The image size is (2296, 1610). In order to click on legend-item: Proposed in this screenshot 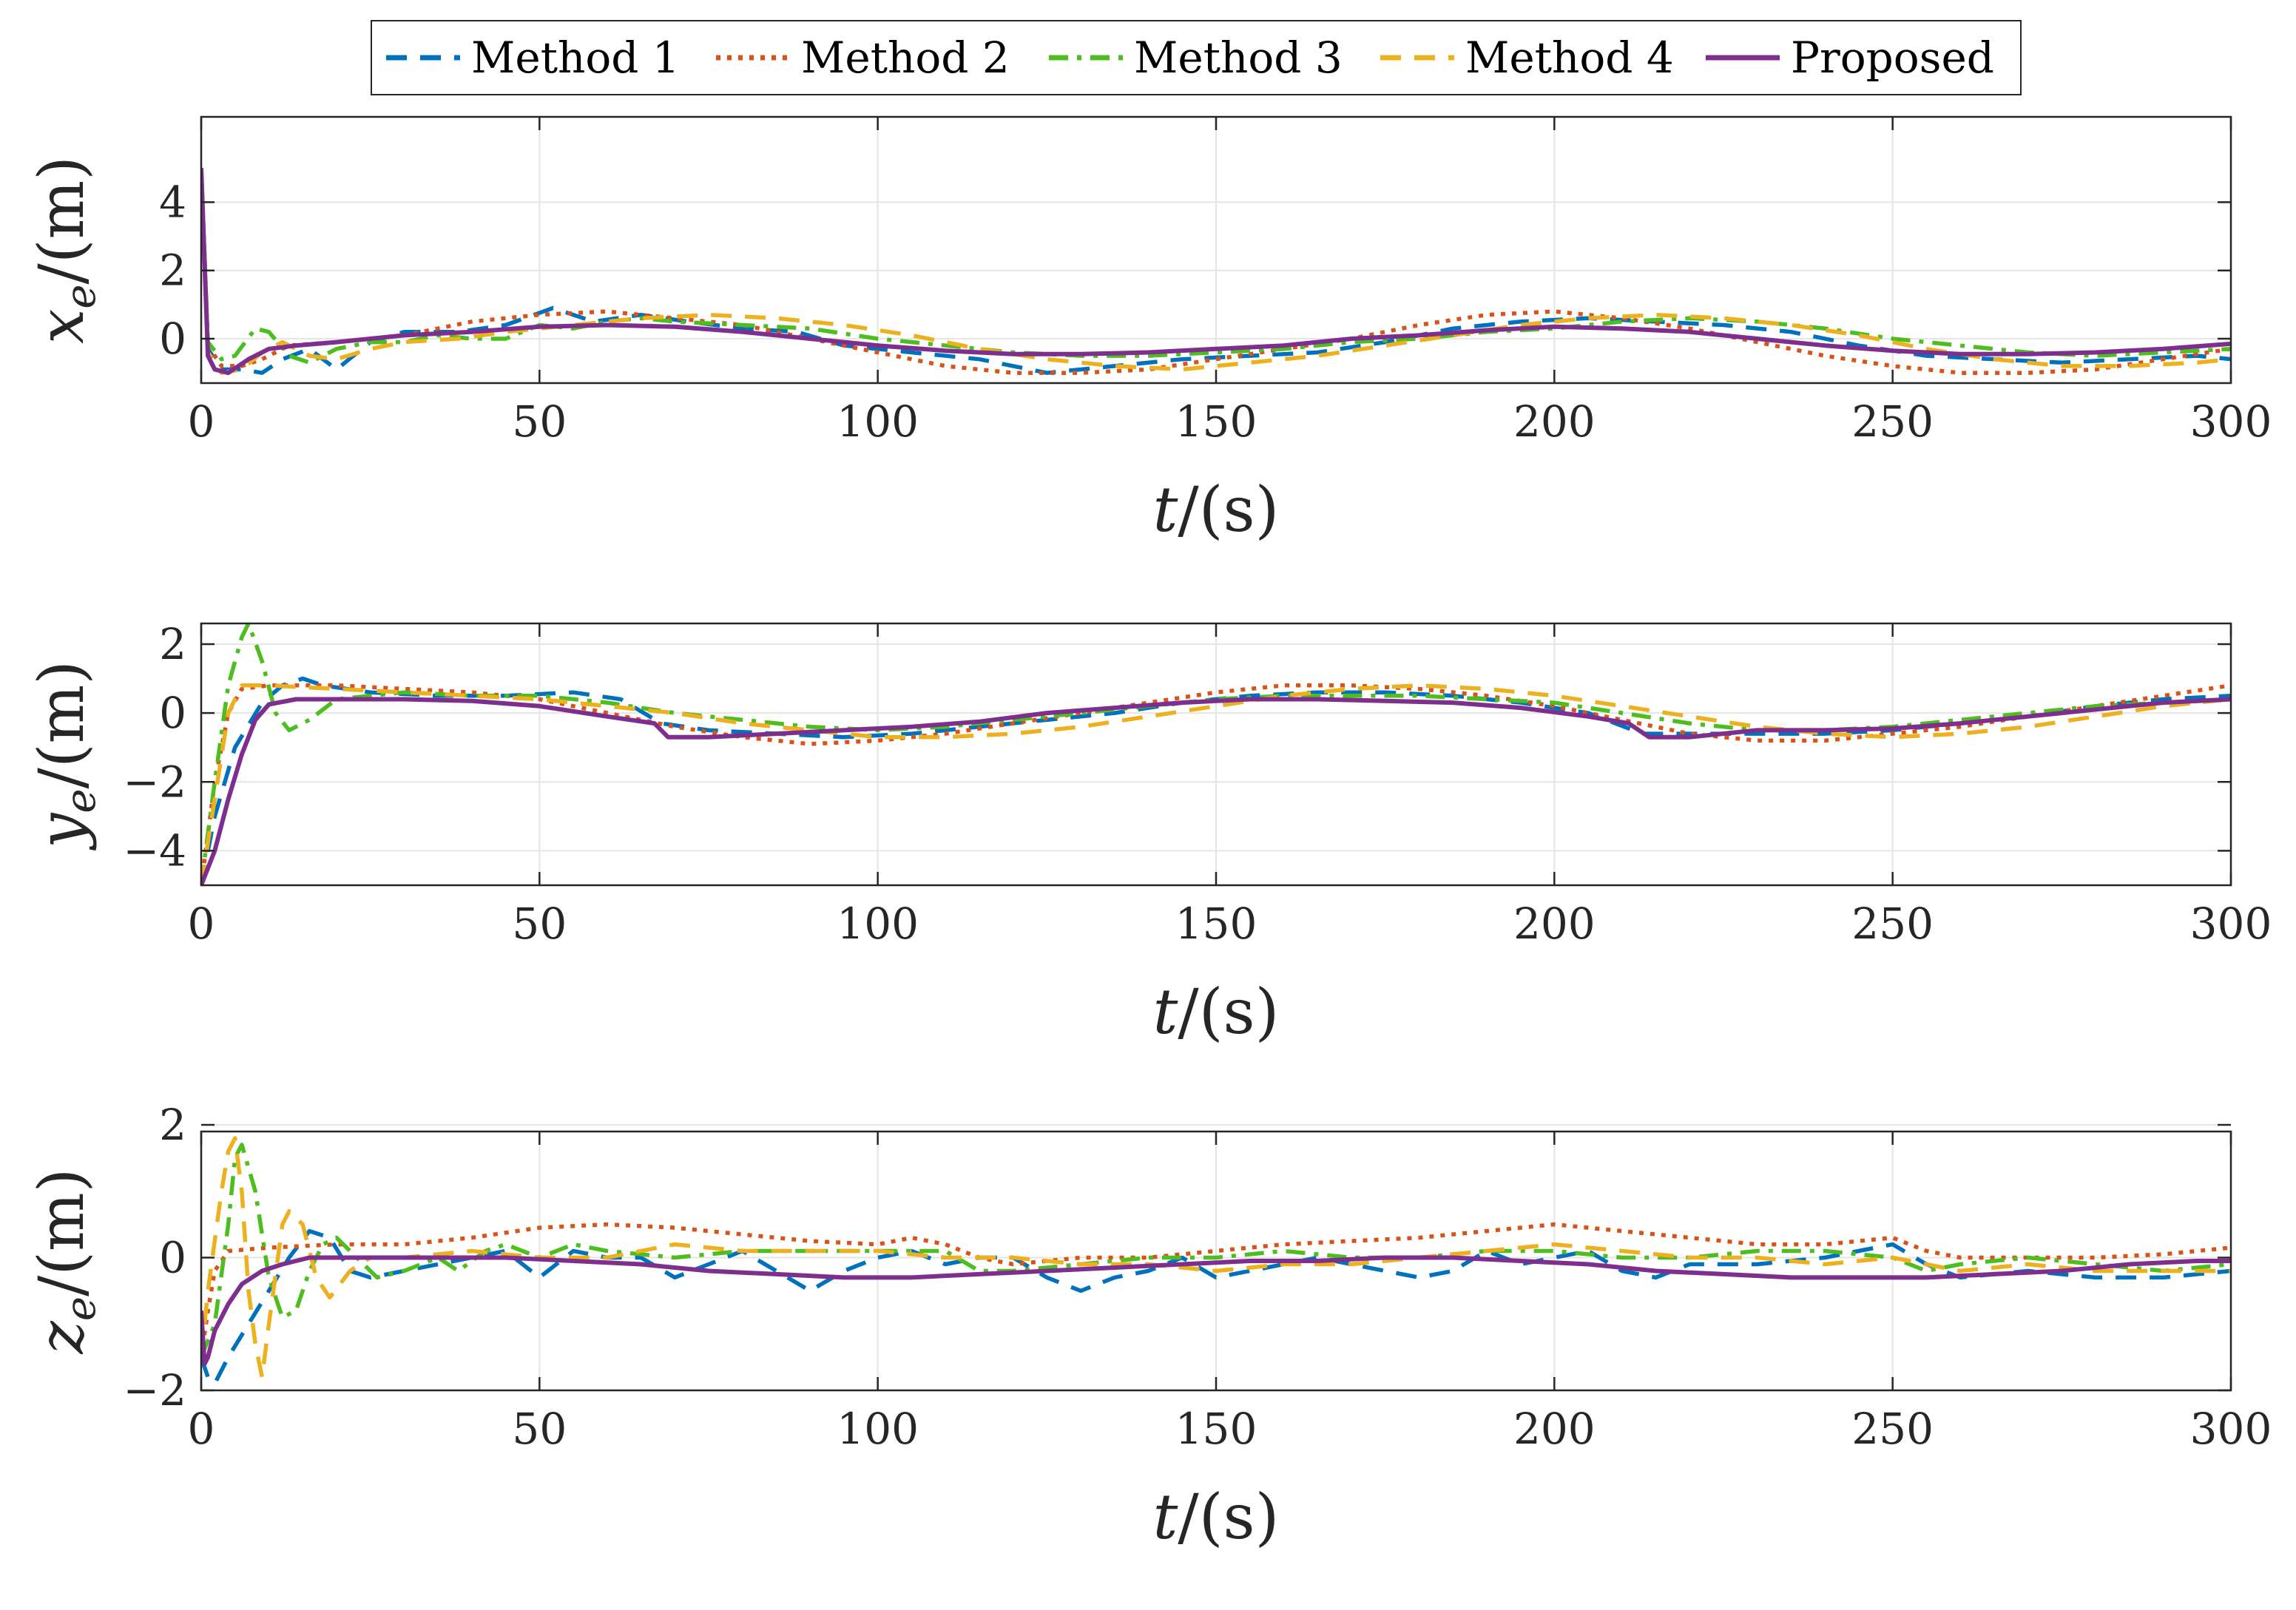, I will do `click(1850, 58)`.